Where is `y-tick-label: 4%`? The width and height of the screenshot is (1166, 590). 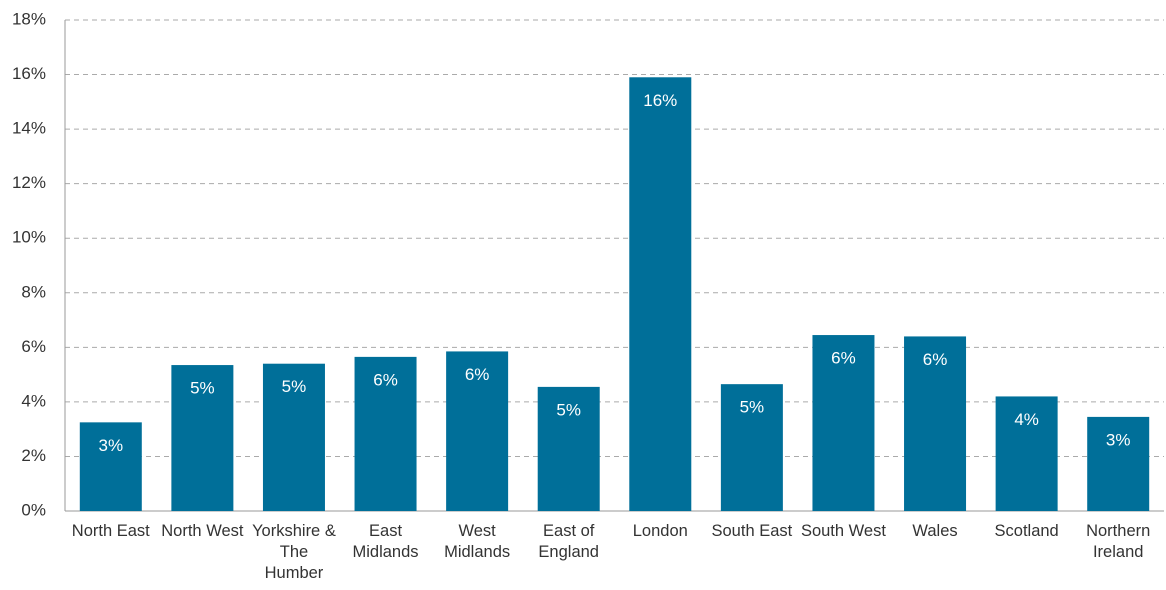
y-tick-label: 4% is located at coordinates (33, 400).